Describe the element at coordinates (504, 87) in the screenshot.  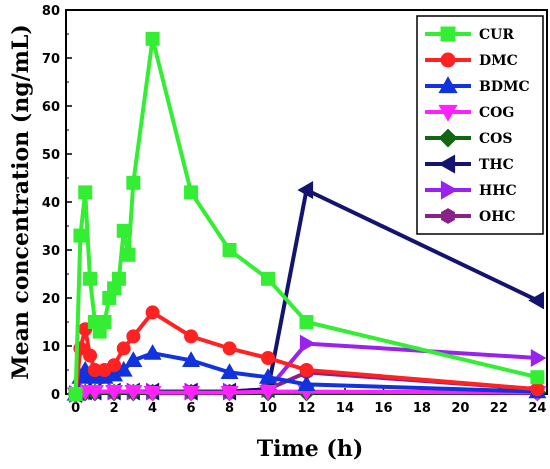
I see `legend-label: BDMC` at that location.